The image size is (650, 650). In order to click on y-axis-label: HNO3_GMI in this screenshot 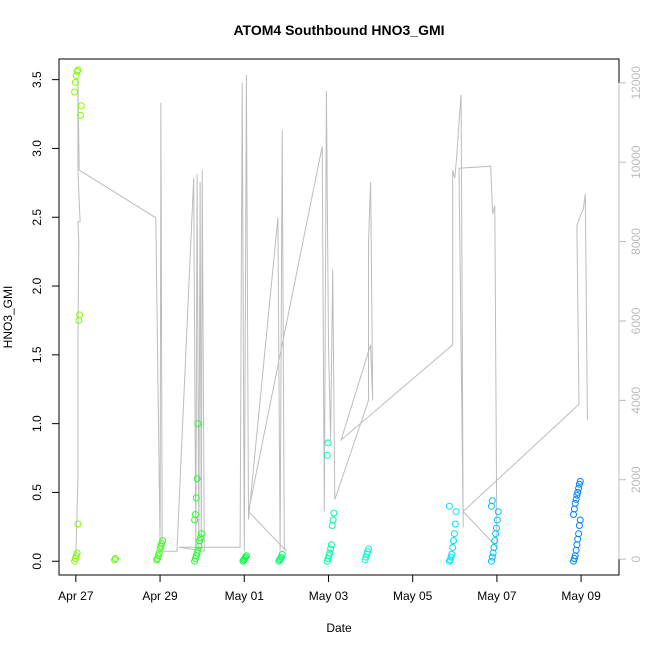, I will do `click(8, 317)`.